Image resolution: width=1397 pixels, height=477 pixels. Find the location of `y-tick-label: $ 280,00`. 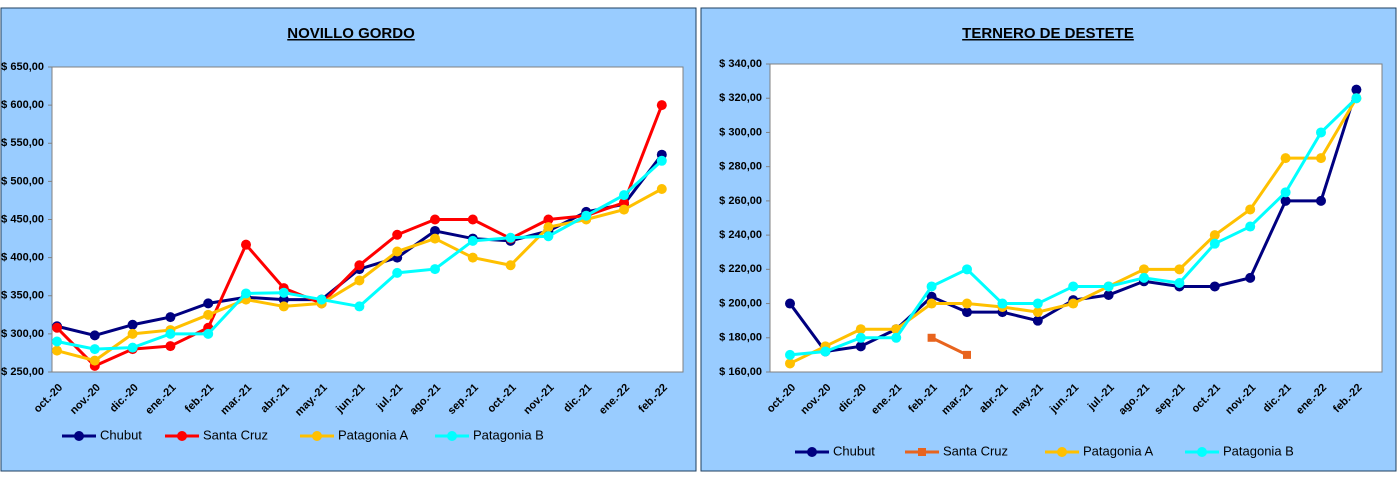

y-tick-label: $ 280,00 is located at coordinates (740, 167).